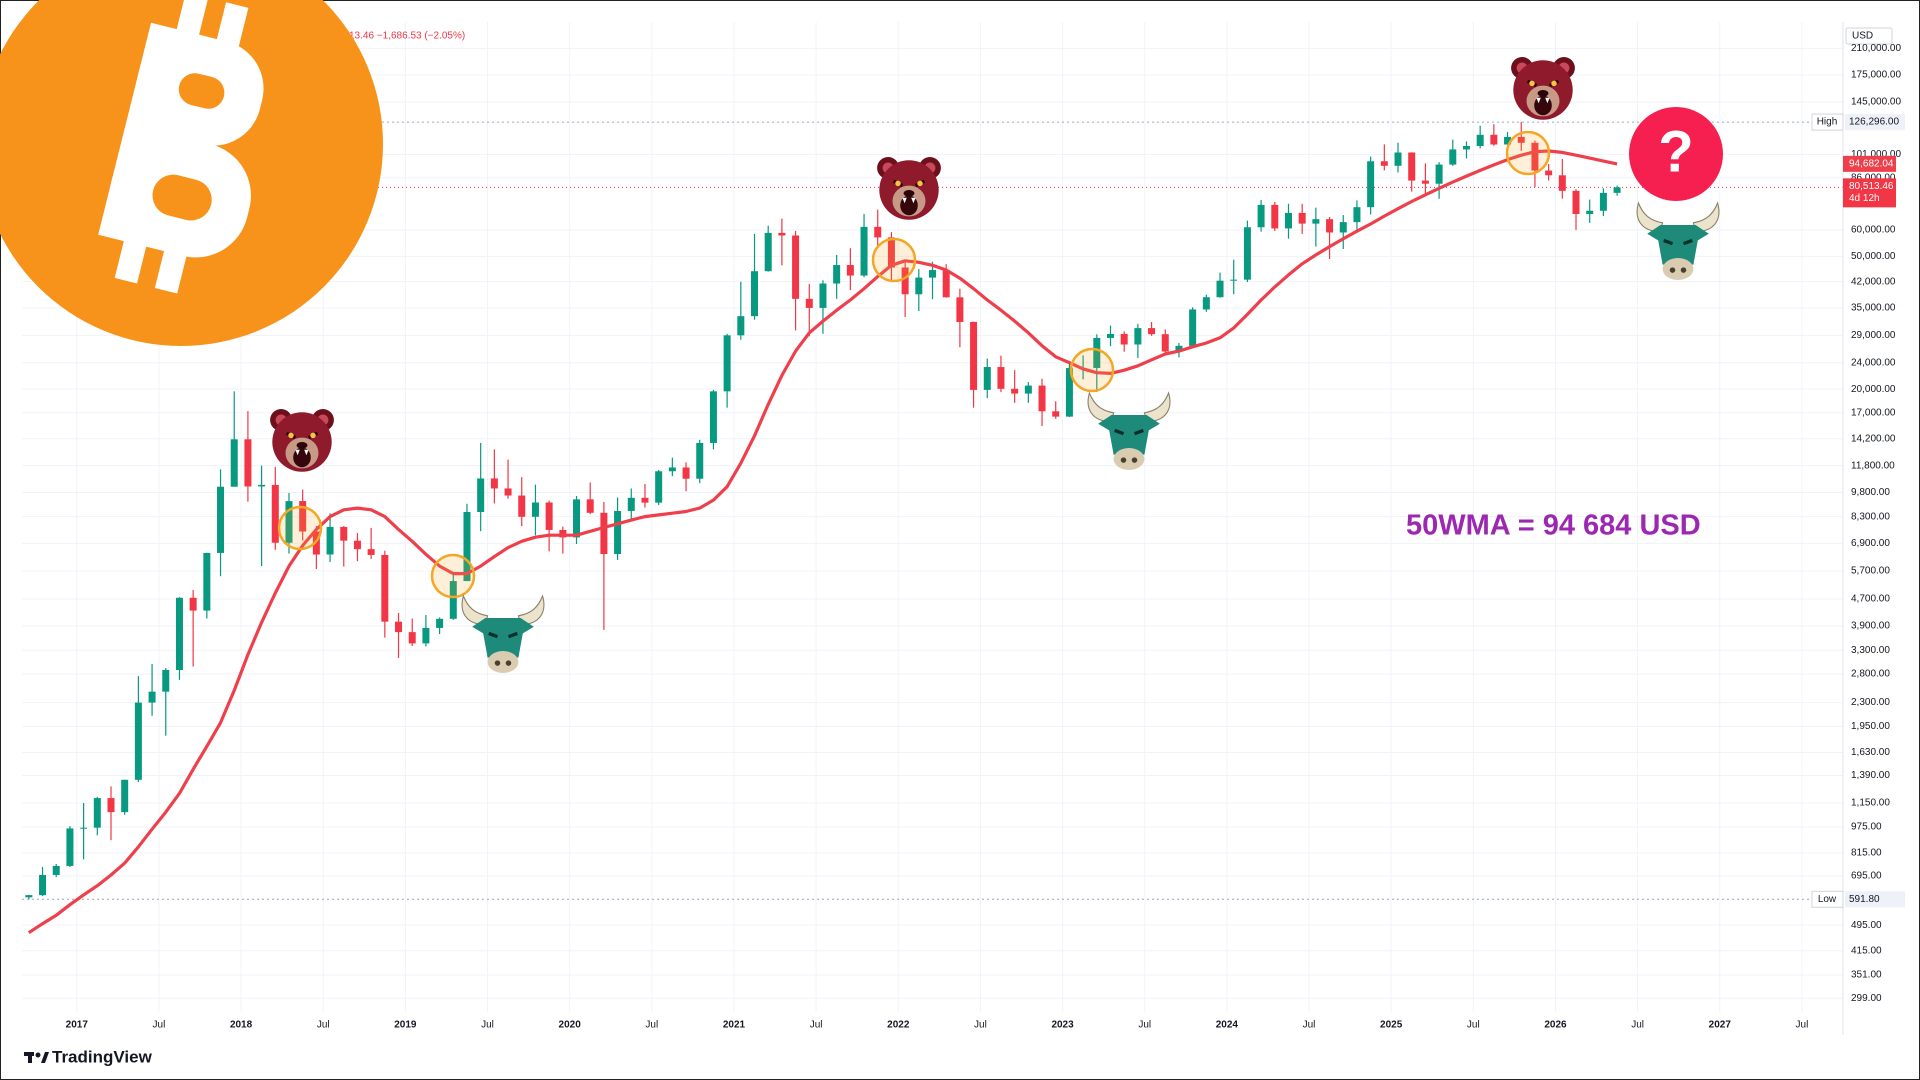 The width and height of the screenshot is (1920, 1080). I want to click on high-value: 126,296.00, so click(1874, 122).